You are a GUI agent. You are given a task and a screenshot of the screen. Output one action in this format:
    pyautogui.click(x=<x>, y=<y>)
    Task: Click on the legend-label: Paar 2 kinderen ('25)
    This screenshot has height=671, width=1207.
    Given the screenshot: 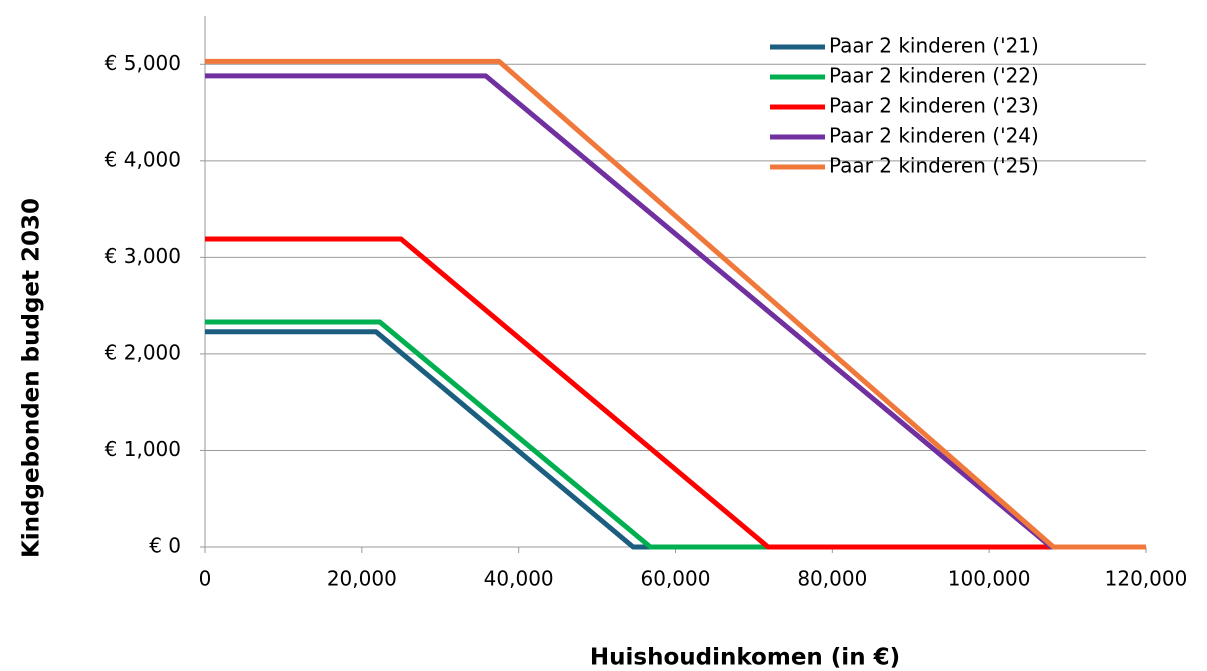 What is the action you would take?
    pyautogui.click(x=934, y=166)
    